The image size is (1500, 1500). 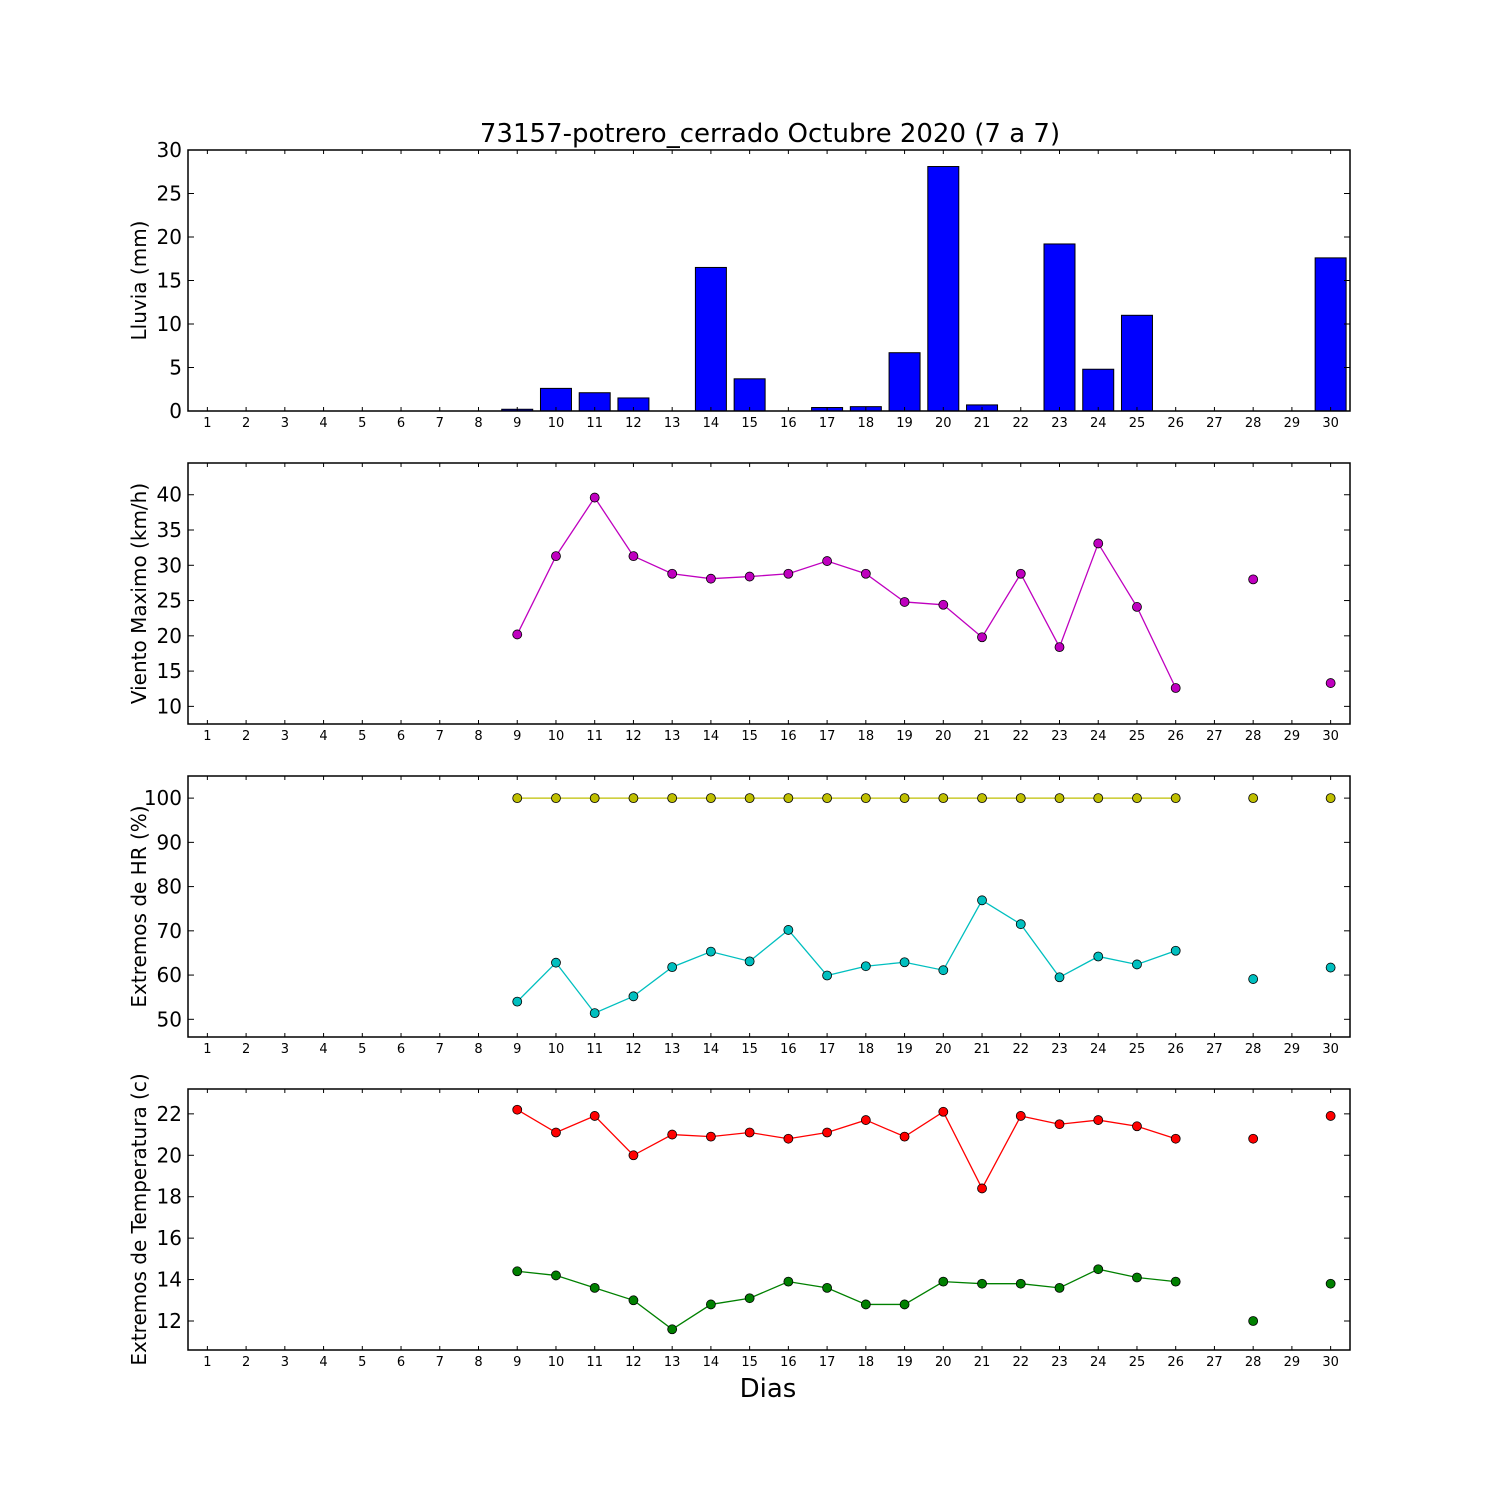 I want to click on xtick-label: 30, so click(x=1330, y=1362).